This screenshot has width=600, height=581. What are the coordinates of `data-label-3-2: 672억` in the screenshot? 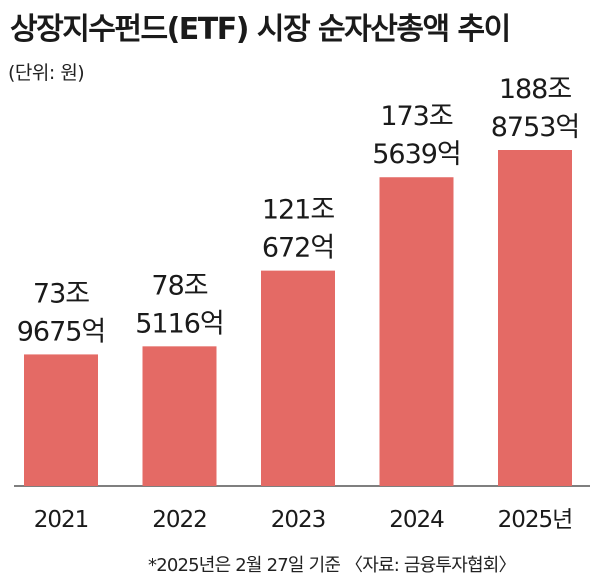 It's located at (298, 248).